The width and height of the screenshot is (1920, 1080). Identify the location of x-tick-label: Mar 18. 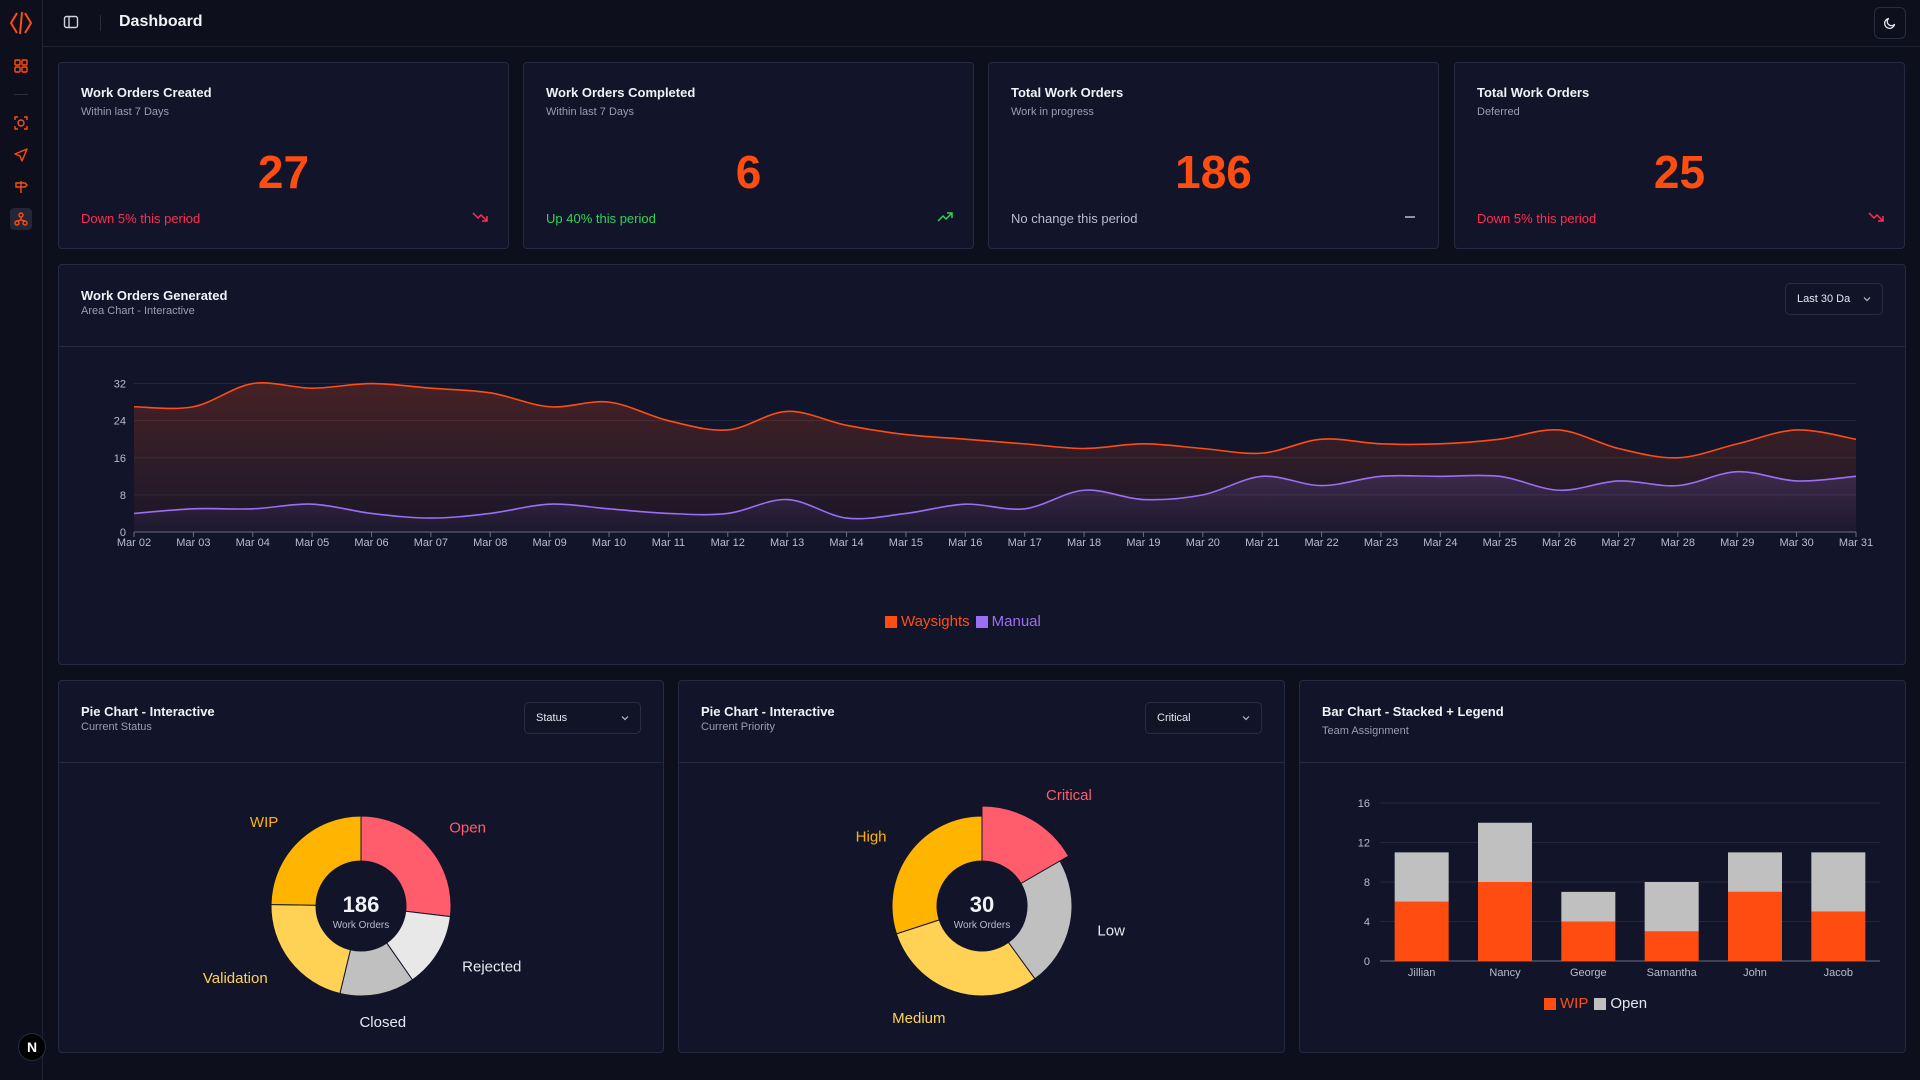
(1084, 543).